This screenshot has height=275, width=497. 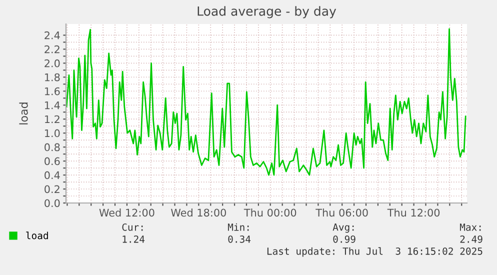 What do you see at coordinates (52, 35) in the screenshot?
I see `y-tick-label: 2.4` at bounding box center [52, 35].